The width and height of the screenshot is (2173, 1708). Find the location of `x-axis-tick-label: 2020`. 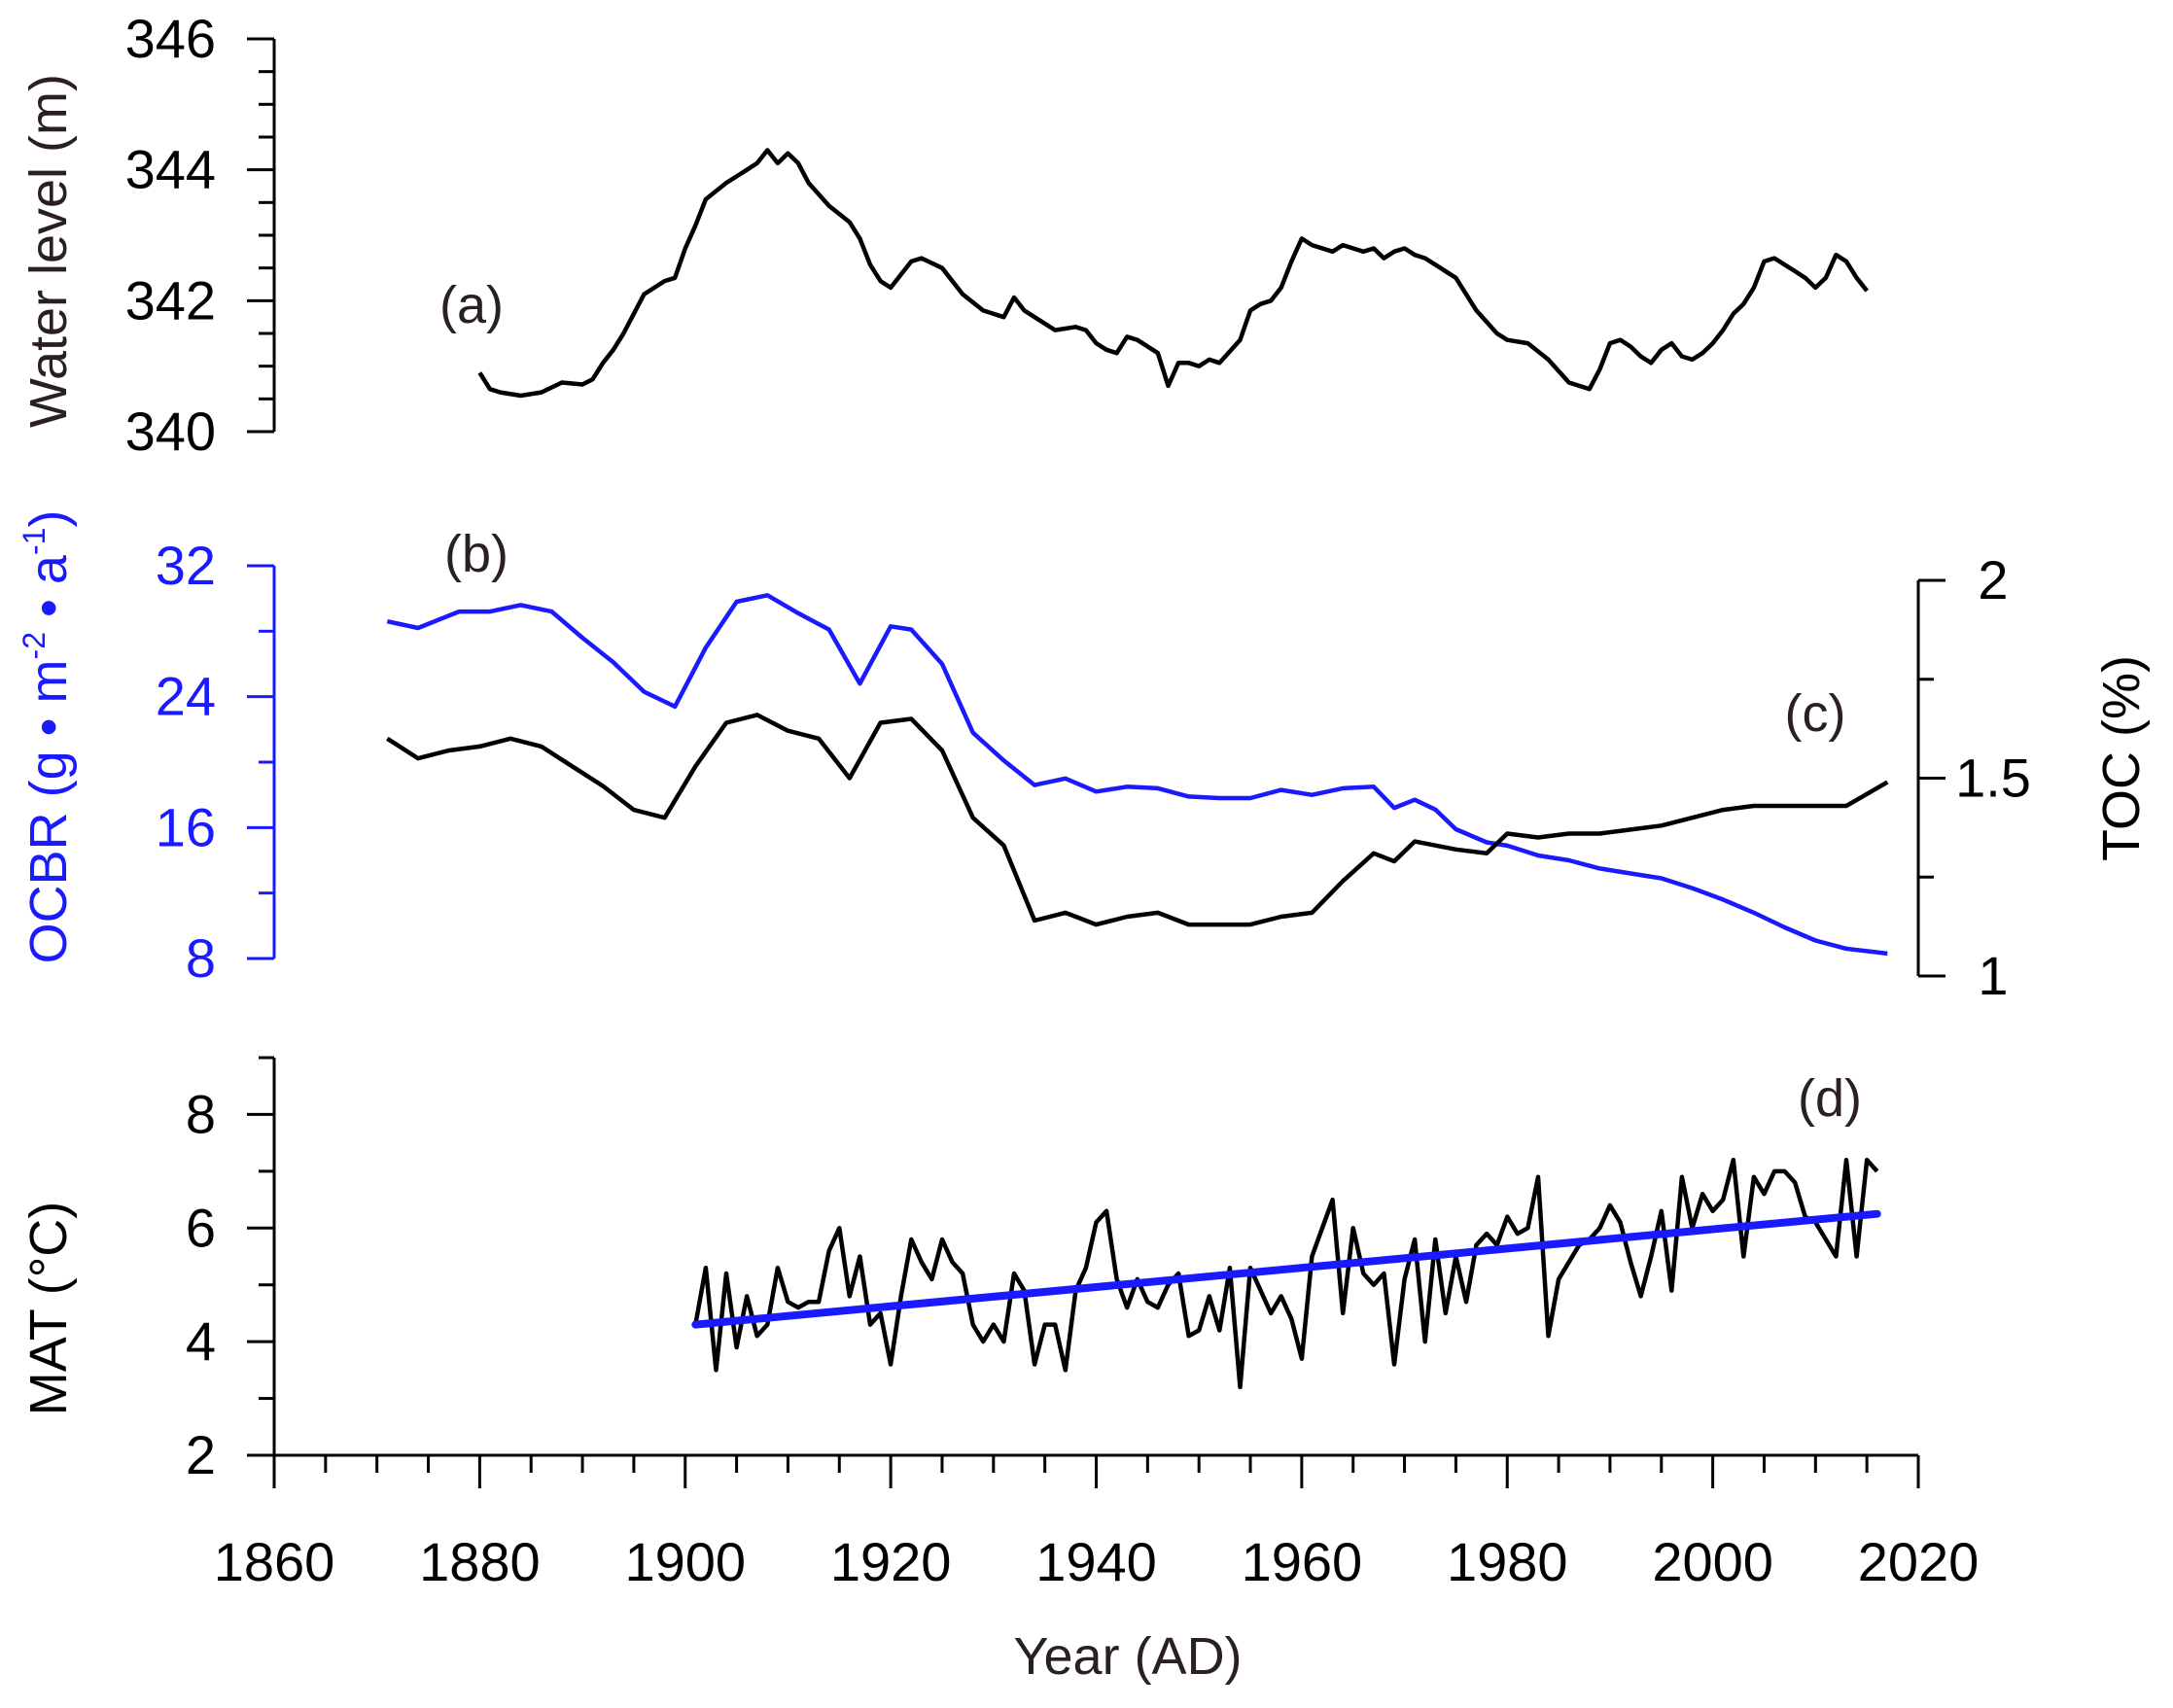

x-axis-tick-label: 2020 is located at coordinates (1919, 1562).